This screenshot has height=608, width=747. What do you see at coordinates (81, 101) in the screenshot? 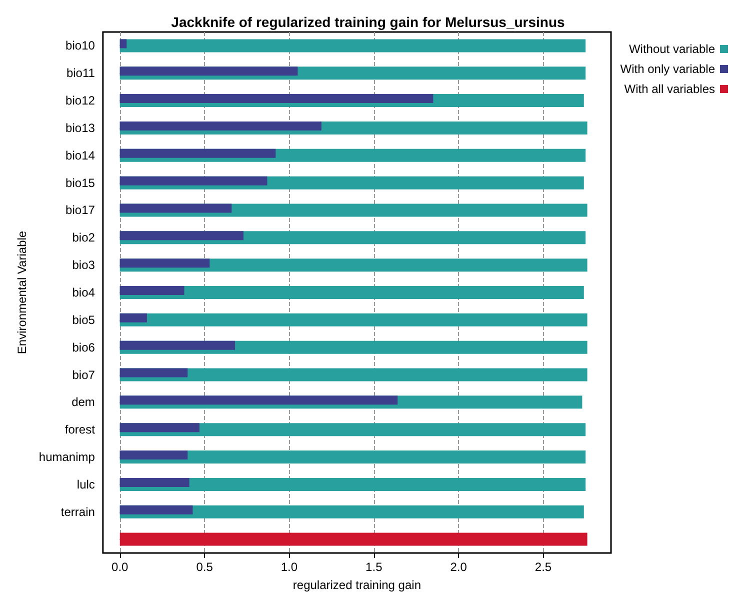
I see `y-tick-label: bio12` at bounding box center [81, 101].